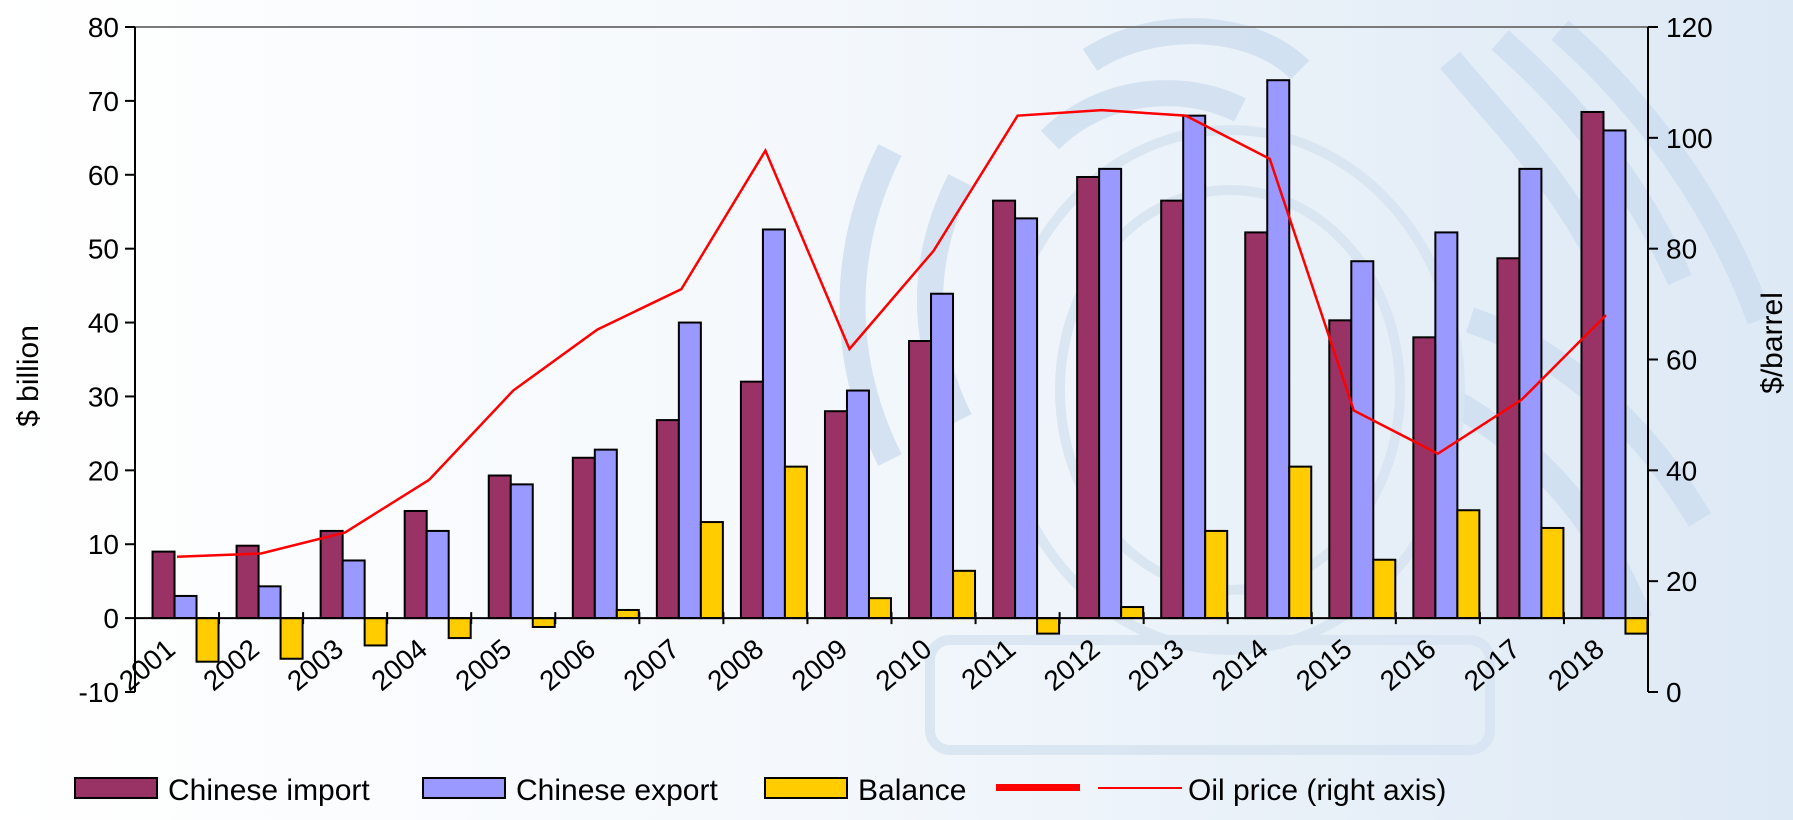 The width and height of the screenshot is (1793, 820). Describe the element at coordinates (1636, 626) in the screenshot. I see `bar-balance-2018` at that location.